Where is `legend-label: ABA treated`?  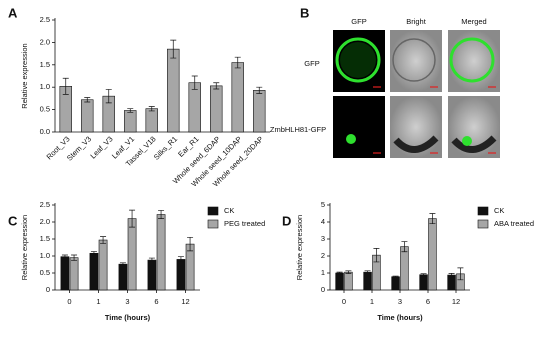 legend-label: ABA treated is located at coordinates (514, 223).